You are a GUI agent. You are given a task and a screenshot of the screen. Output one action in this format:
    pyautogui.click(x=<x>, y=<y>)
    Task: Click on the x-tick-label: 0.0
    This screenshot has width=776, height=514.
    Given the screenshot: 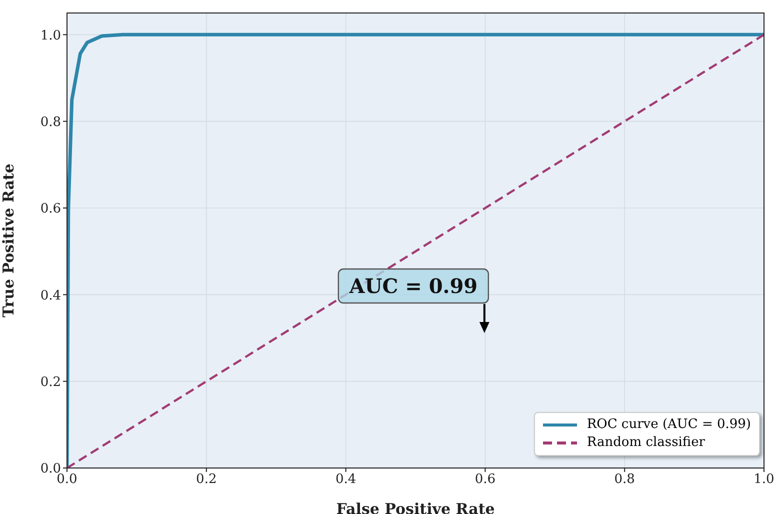 What is the action you would take?
    pyautogui.click(x=67, y=480)
    